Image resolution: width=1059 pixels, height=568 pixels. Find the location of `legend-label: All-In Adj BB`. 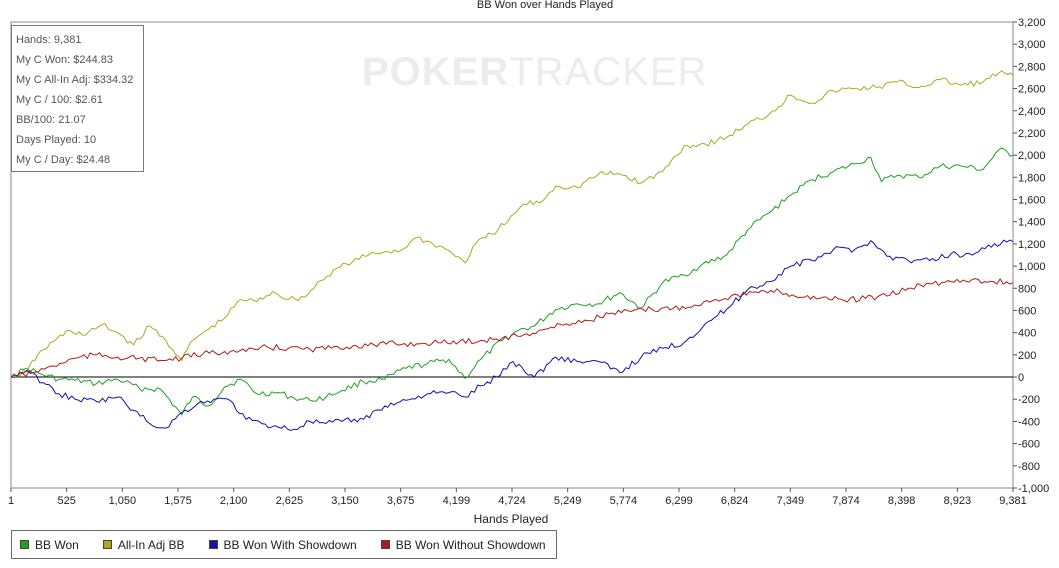

legend-label: All-In Adj BB is located at coordinates (151, 544).